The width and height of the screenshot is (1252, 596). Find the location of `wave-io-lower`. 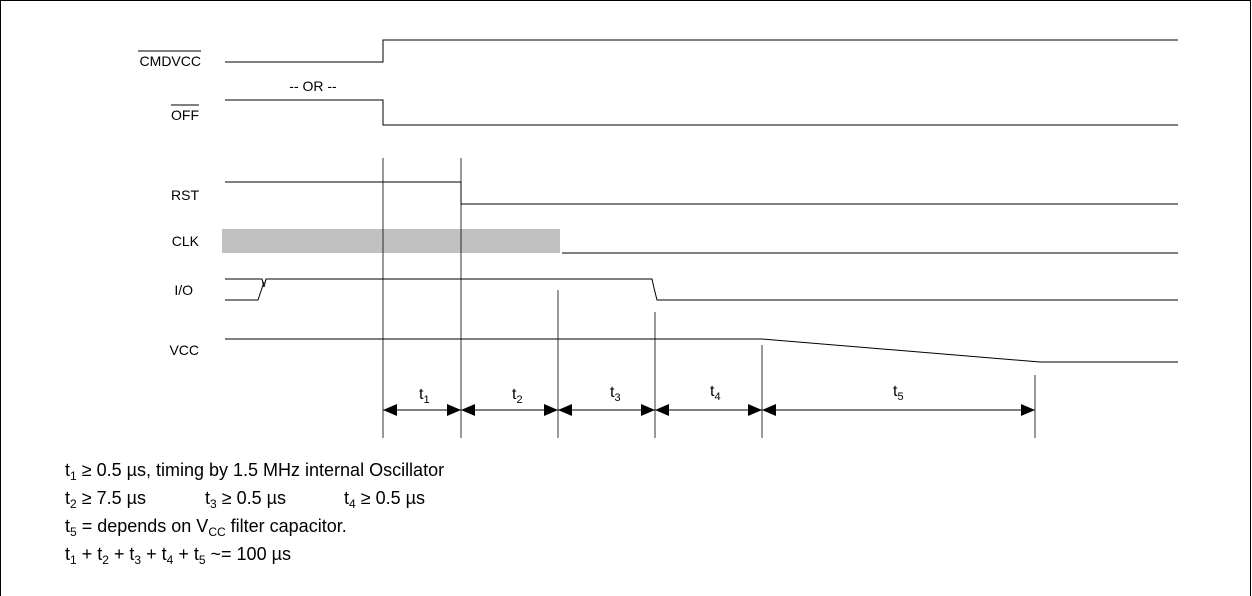

wave-io-lower is located at coordinates (245, 291).